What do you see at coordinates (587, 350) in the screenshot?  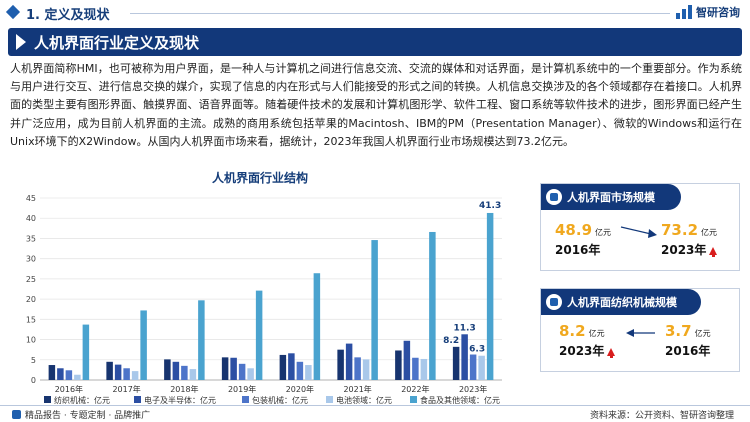 I see `textile-2023-year: 2023年` at bounding box center [587, 350].